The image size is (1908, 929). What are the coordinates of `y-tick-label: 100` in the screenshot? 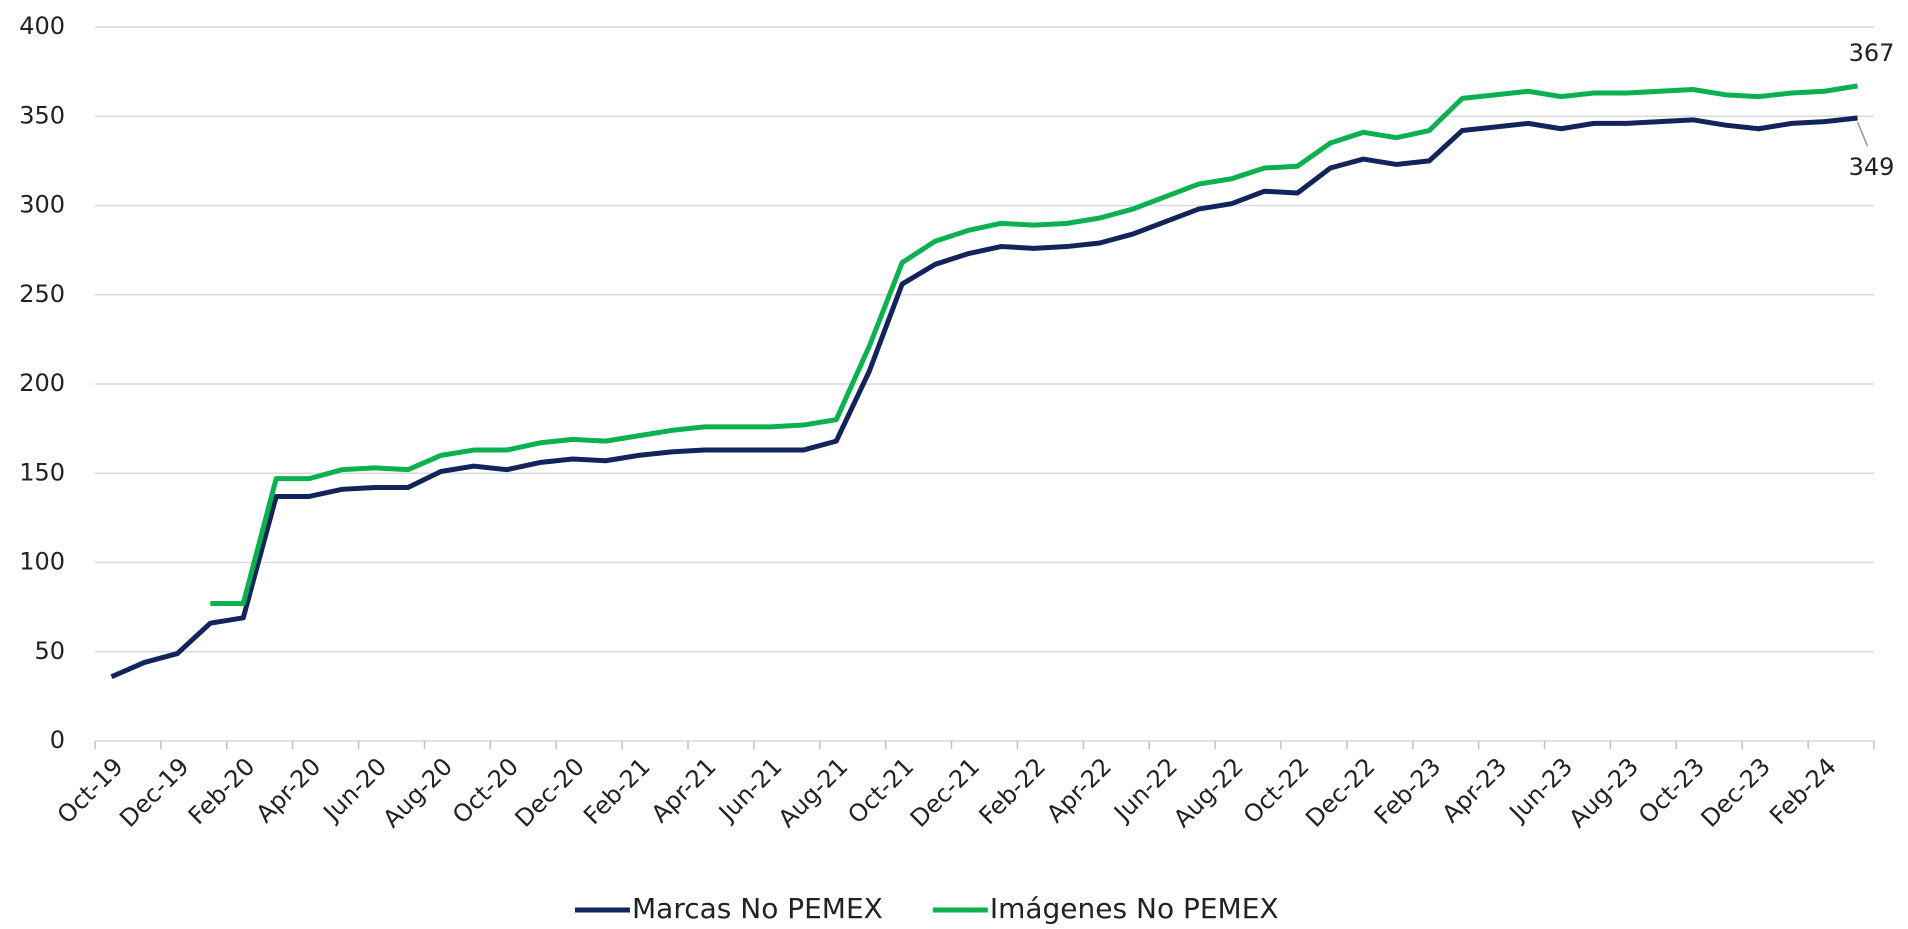 It's located at (42, 562).